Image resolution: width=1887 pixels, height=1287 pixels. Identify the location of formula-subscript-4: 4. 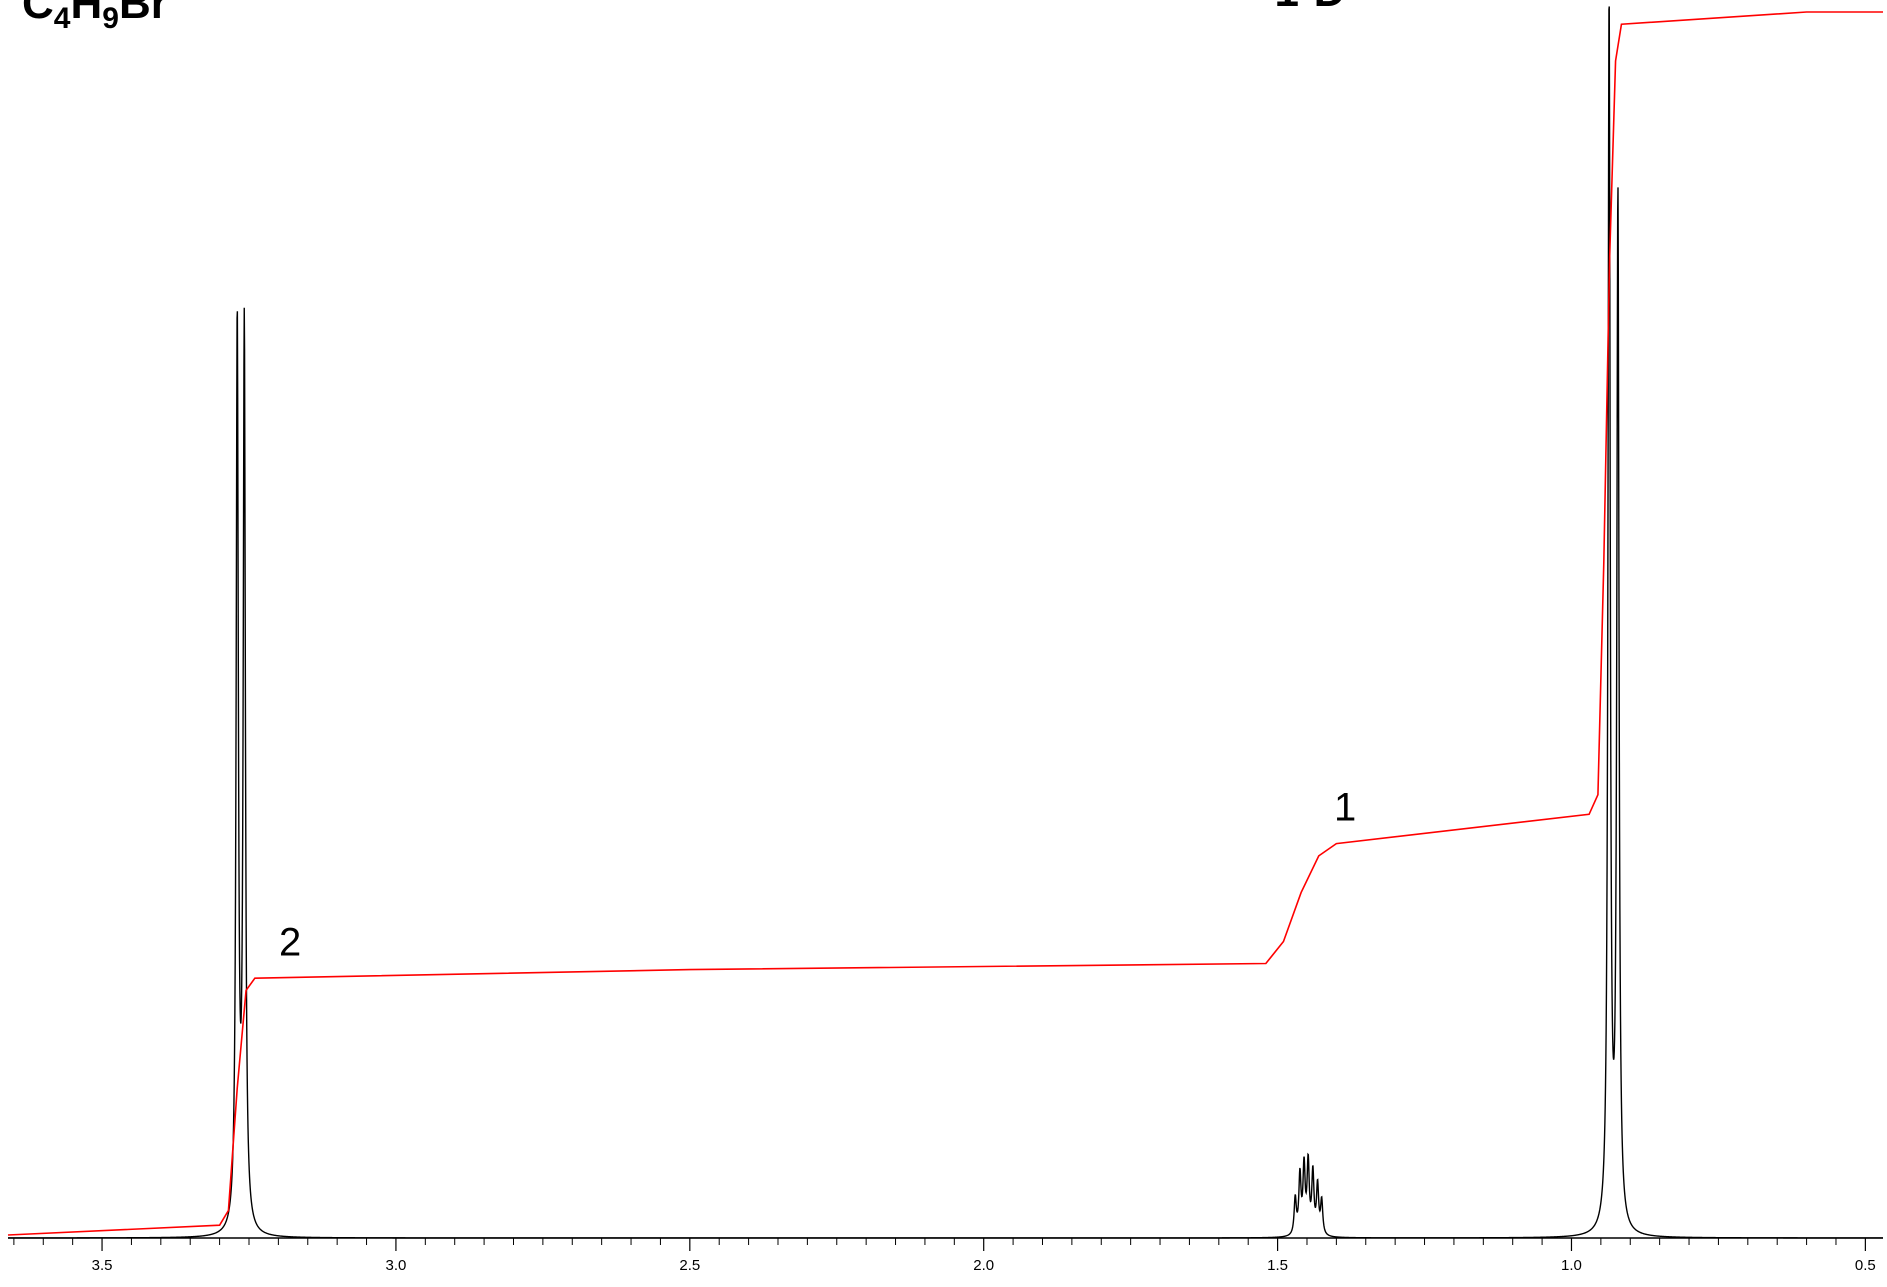
(62, 18).